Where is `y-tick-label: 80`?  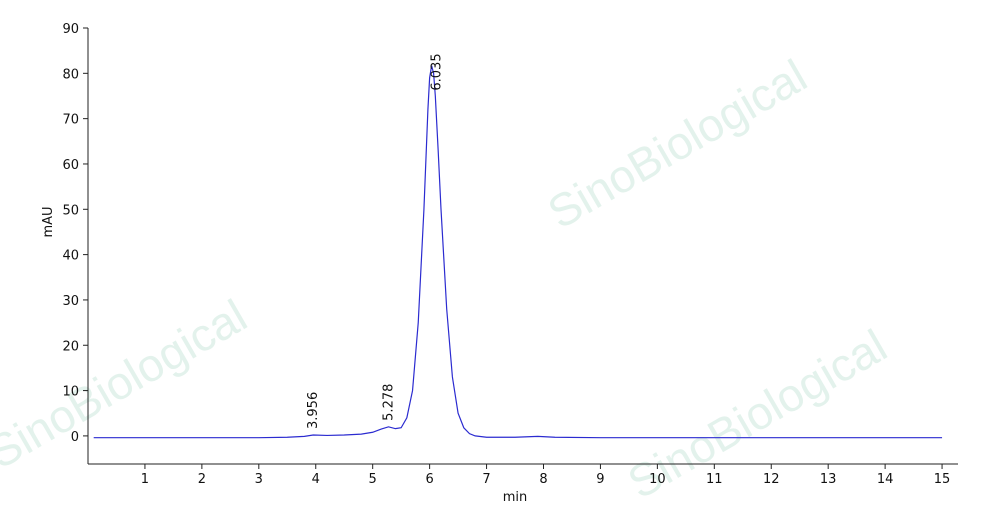 y-tick-label: 80 is located at coordinates (70, 74).